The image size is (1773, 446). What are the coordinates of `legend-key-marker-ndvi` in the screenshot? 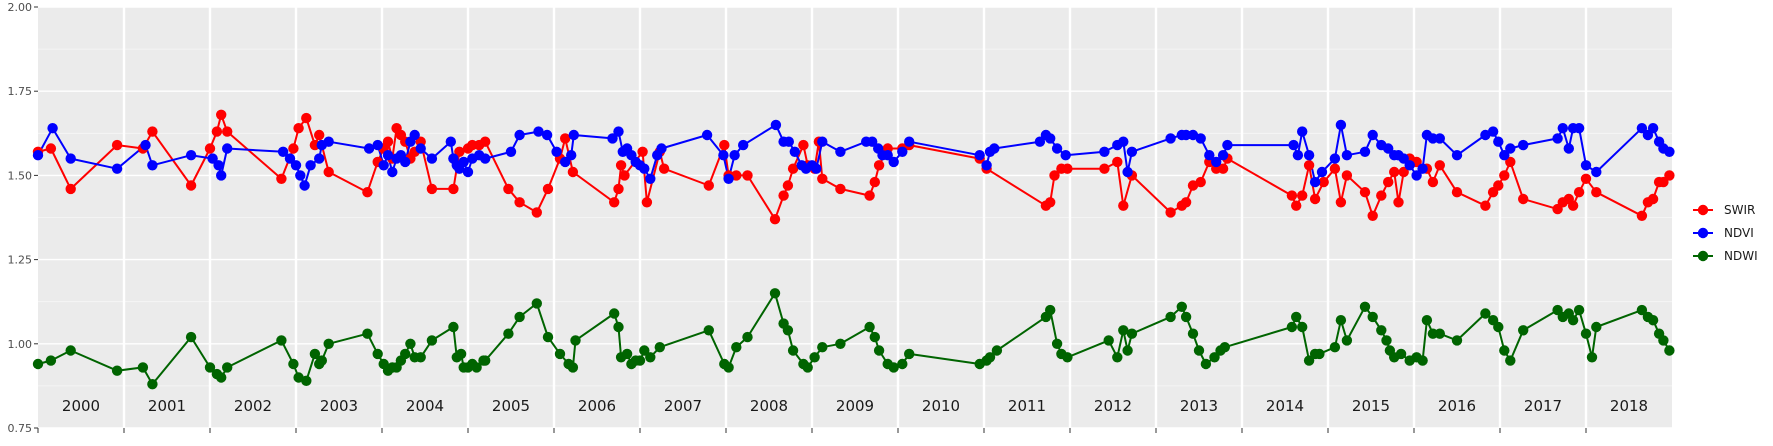 It's located at (1703, 233).